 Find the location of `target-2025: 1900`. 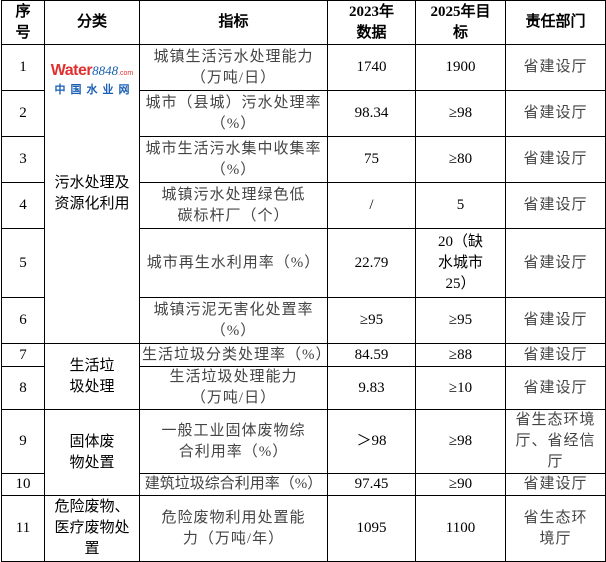

target-2025: 1900 is located at coordinates (460, 67).